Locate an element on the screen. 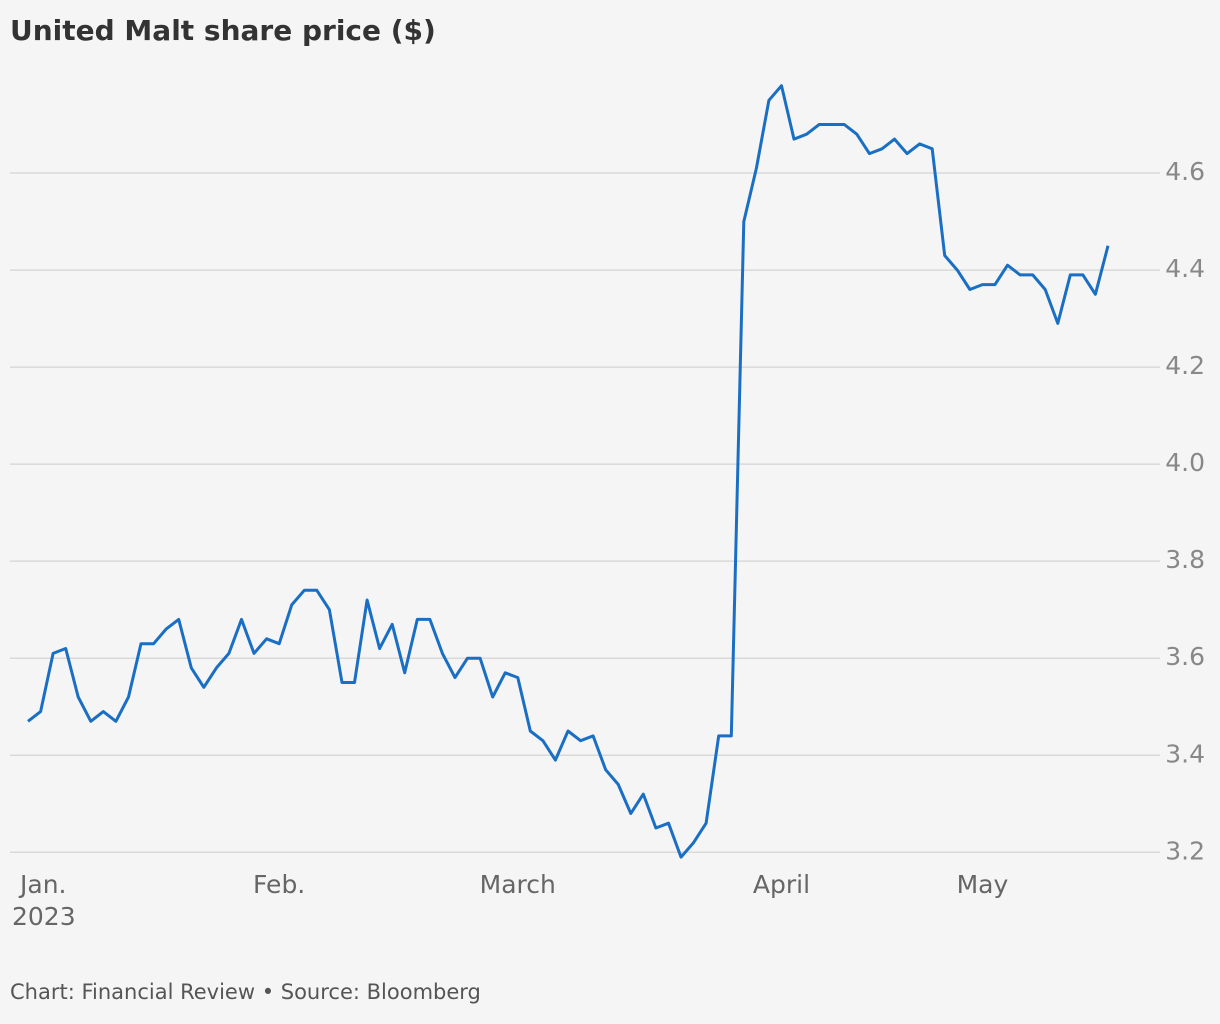 This screenshot has width=1220, height=1024. x-tick-label: May is located at coordinates (983, 884).